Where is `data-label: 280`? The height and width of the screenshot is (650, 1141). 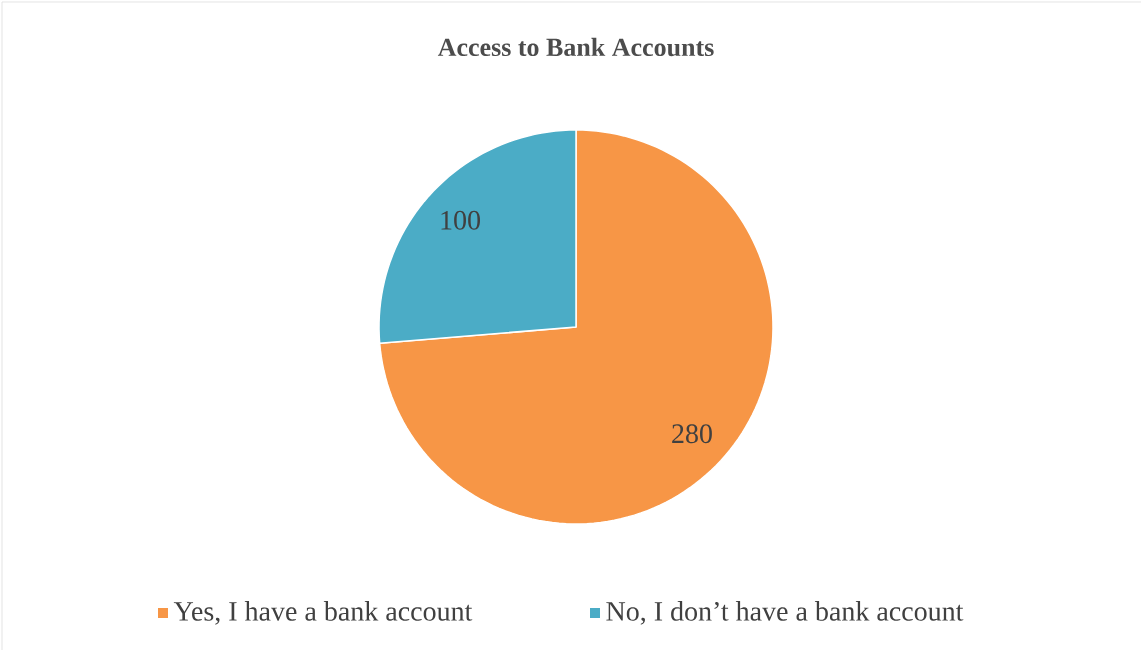 data-label: 280 is located at coordinates (692, 434).